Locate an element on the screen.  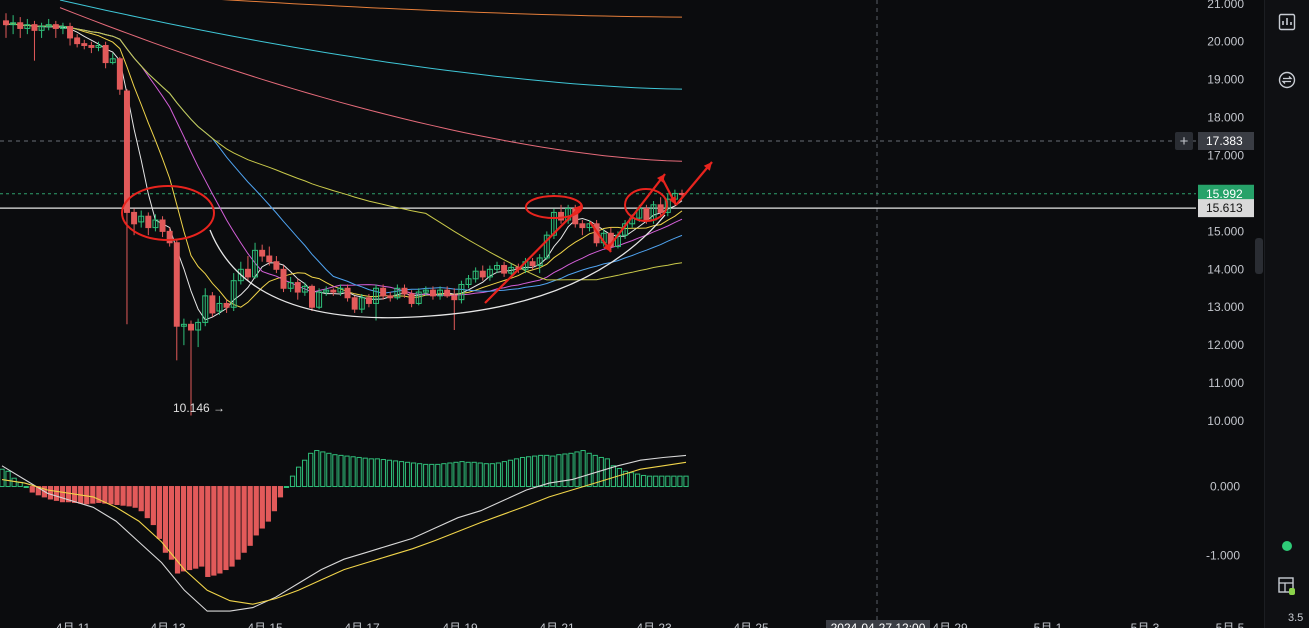
time-tick-label: 4月 17 is located at coordinates (362, 624).